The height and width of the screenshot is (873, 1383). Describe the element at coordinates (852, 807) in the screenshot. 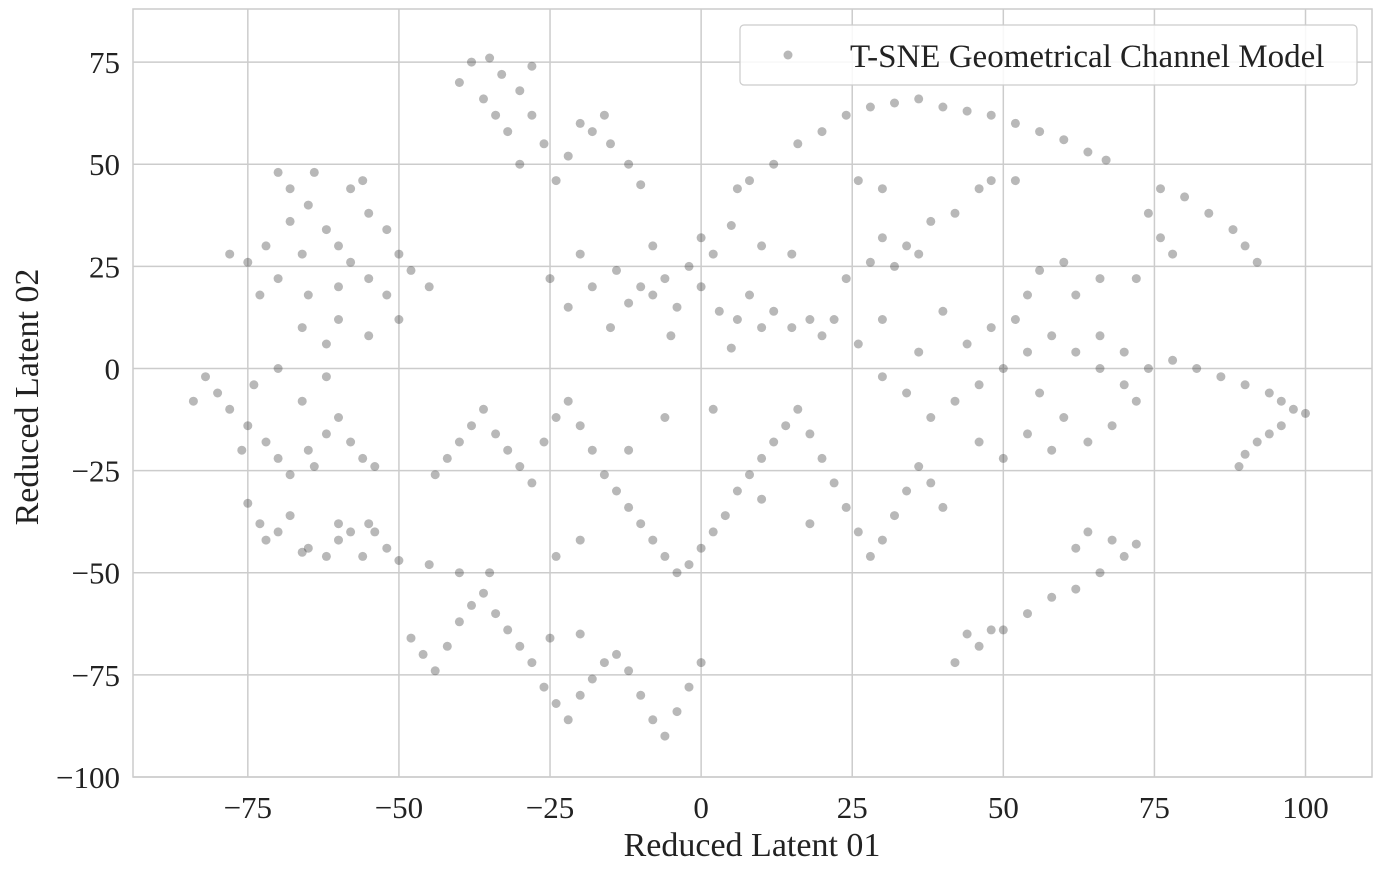

I see `x-tick-label: 25` at that location.